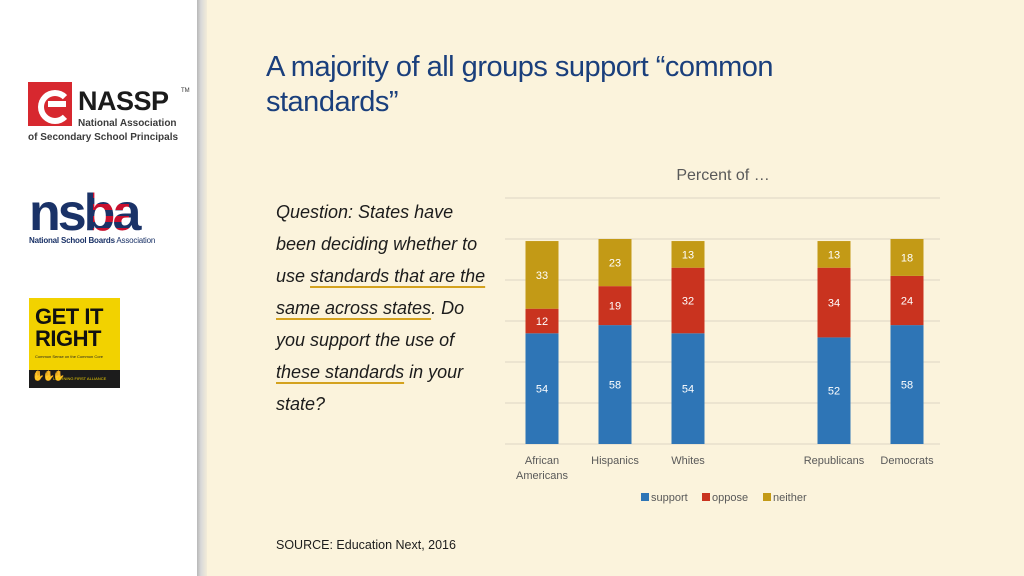 The width and height of the screenshot is (1024, 576). I want to click on category-label: African Americans, so click(542, 468).